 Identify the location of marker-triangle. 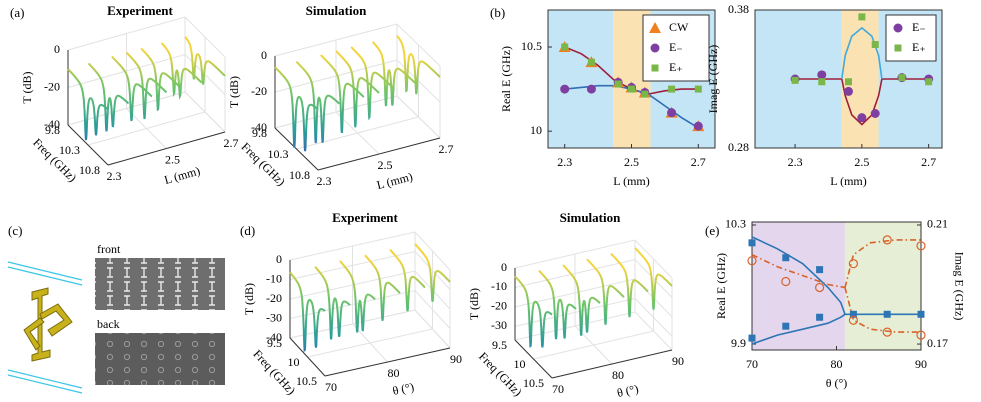
(655, 27).